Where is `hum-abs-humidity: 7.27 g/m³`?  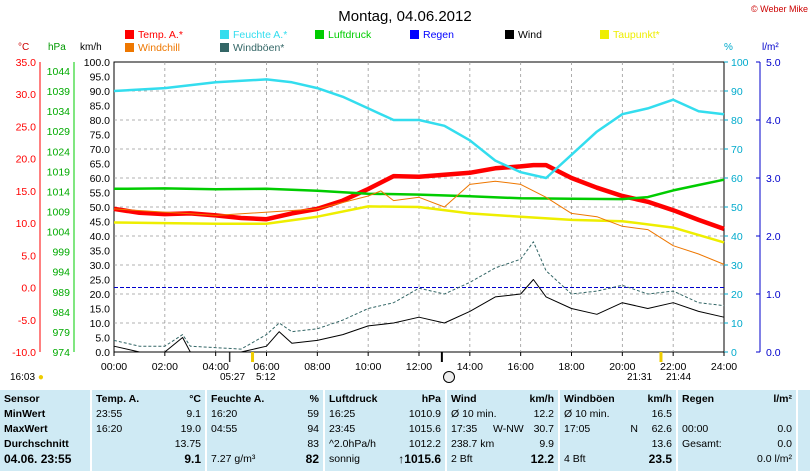 hum-abs-humidity: 7.27 g/m³ is located at coordinates (233, 459).